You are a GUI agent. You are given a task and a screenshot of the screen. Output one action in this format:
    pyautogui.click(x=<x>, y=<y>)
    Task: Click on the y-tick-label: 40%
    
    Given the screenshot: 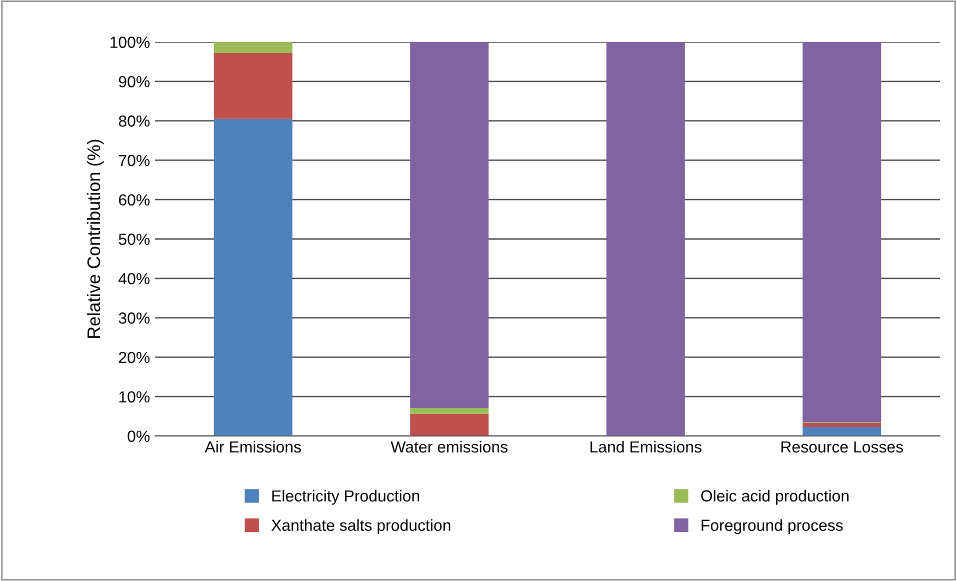 What is the action you would take?
    pyautogui.click(x=134, y=278)
    